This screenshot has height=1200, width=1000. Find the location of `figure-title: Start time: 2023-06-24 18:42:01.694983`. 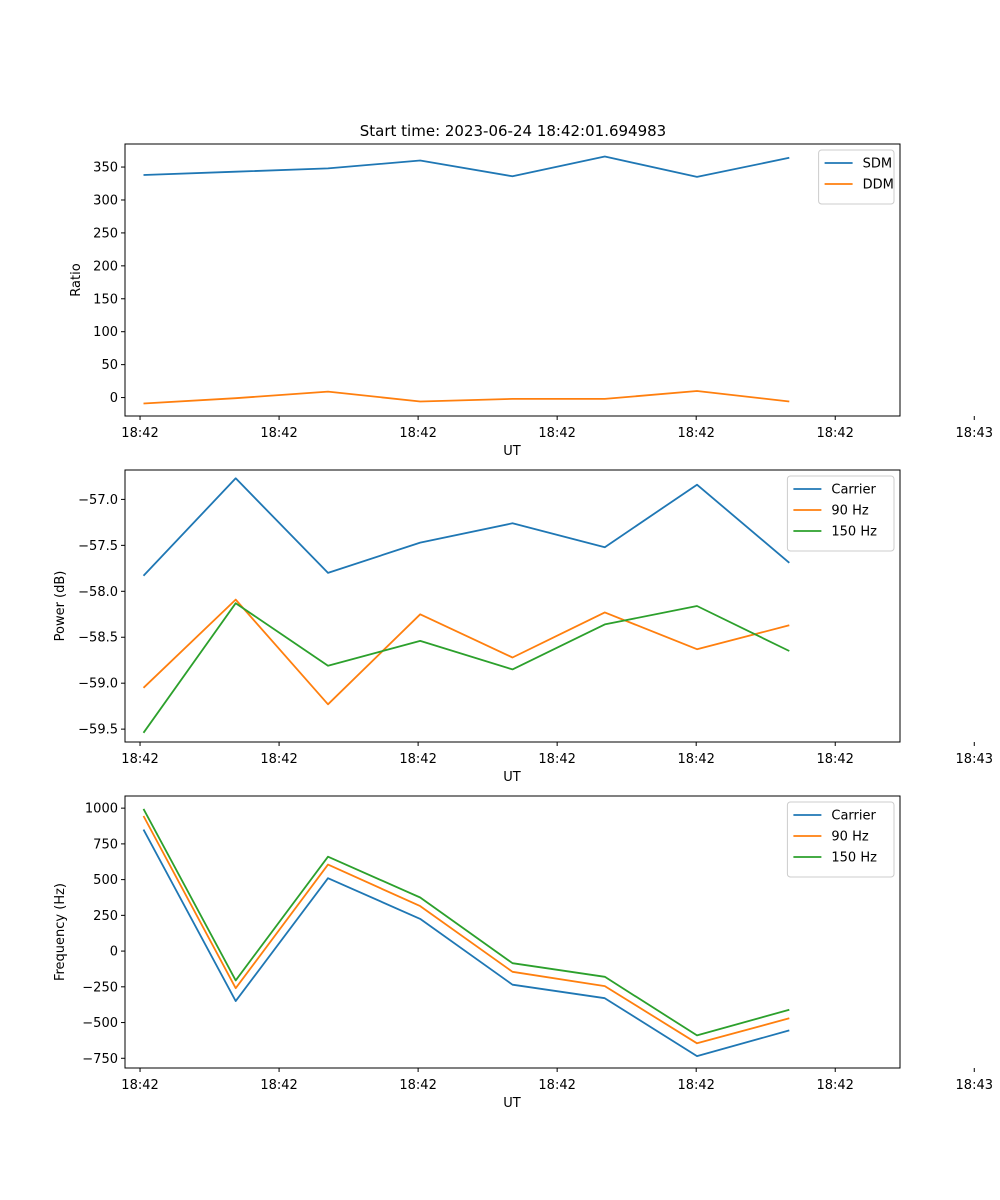

figure-title: Start time: 2023-06-24 18:42:01.694983 is located at coordinates (513, 131).